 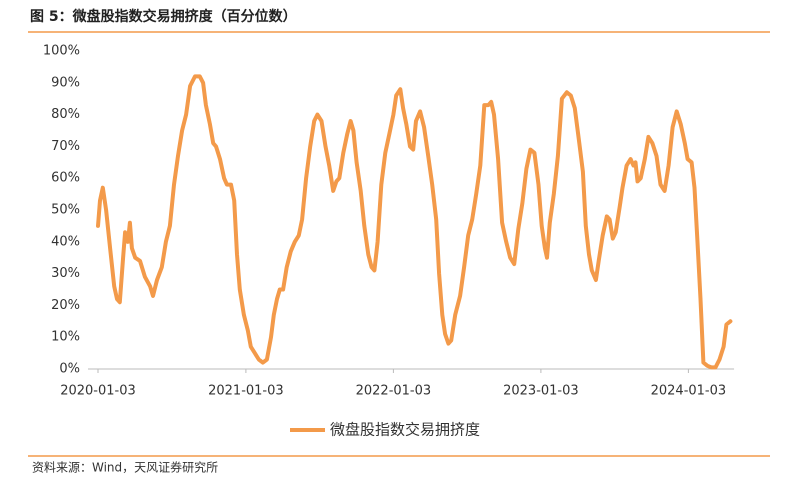 I want to click on y-tick-label: 80%, so click(x=65, y=114).